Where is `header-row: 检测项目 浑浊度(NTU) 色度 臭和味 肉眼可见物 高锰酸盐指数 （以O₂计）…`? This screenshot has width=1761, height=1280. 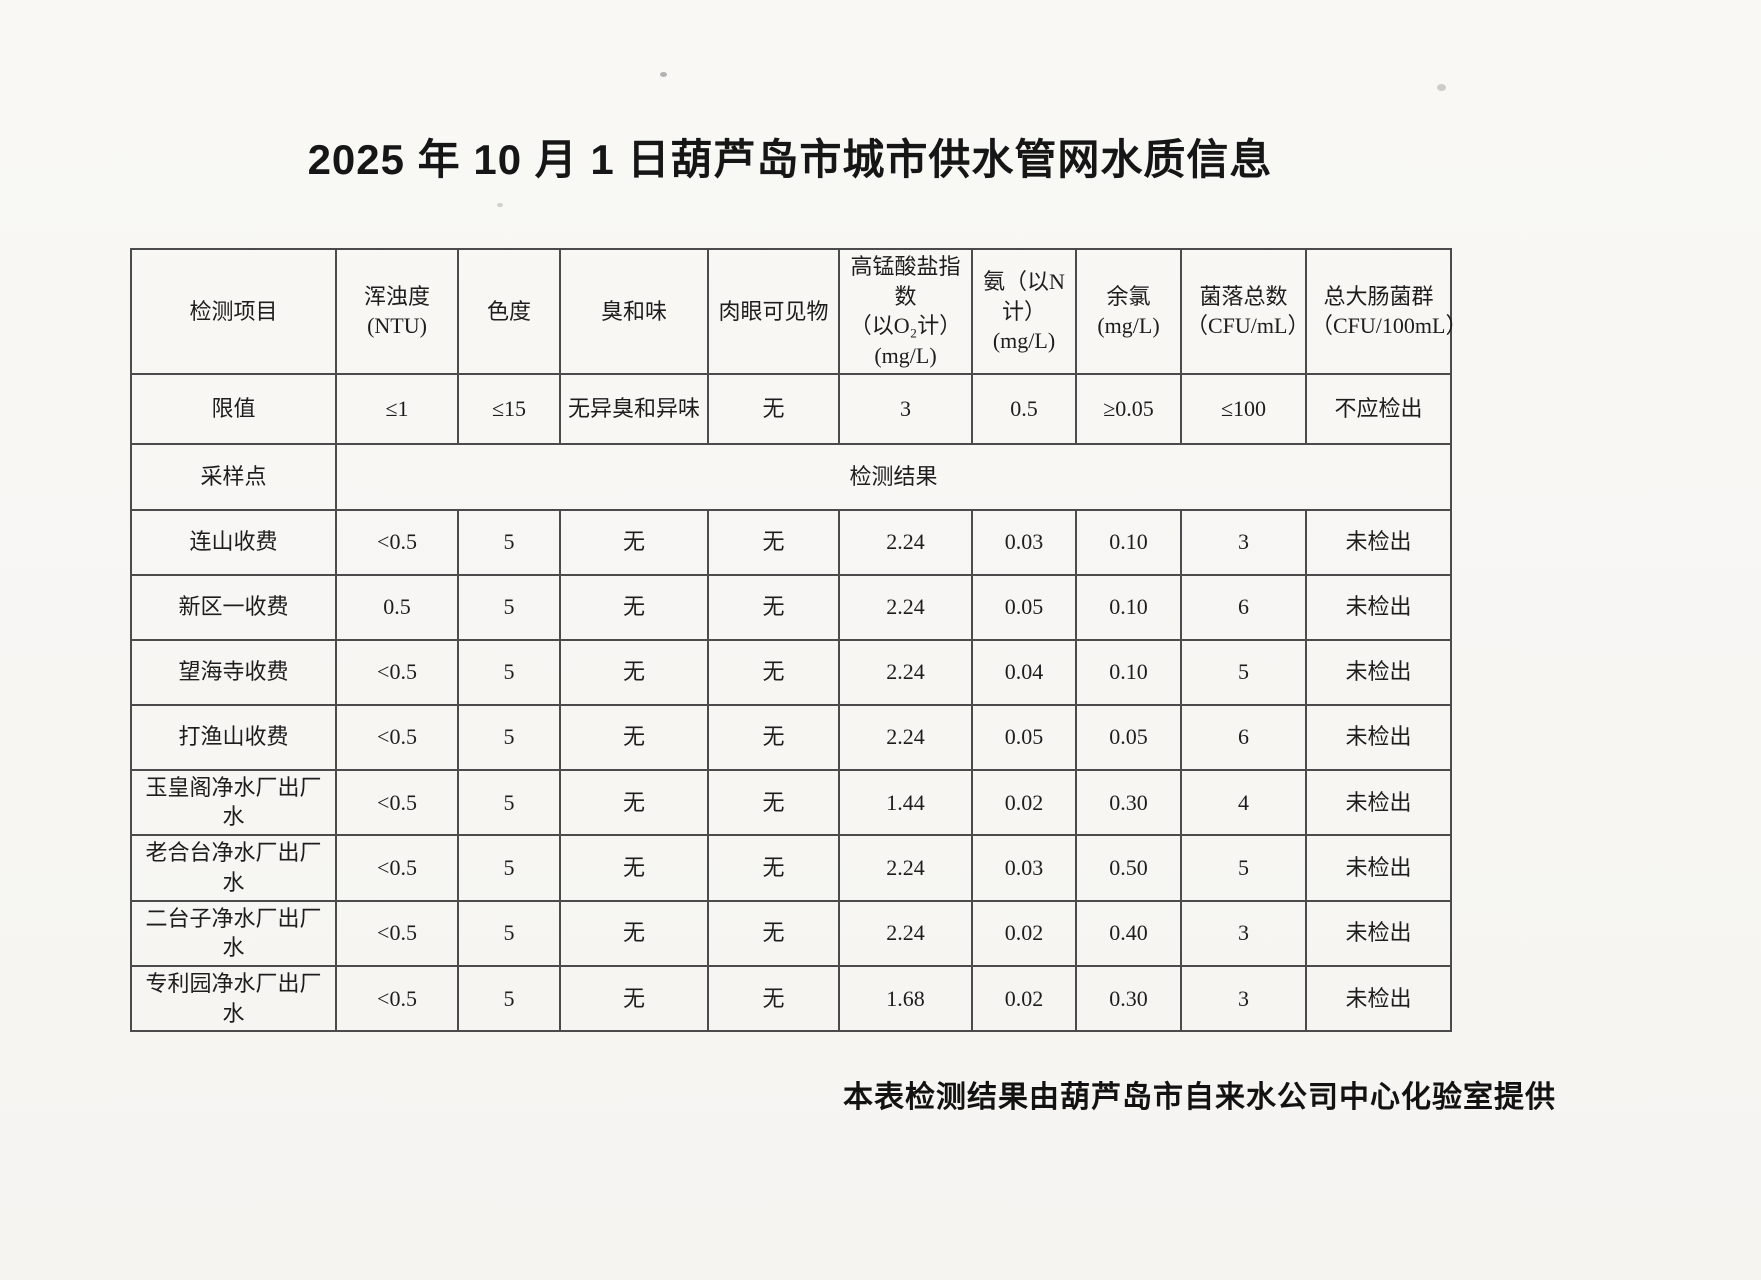
header-row: 检测项目 浑浊度(NTU) 色度 臭和味 肉眼可见物 高锰酸盐指数 （以O₂计）… is located at coordinates (798, 311).